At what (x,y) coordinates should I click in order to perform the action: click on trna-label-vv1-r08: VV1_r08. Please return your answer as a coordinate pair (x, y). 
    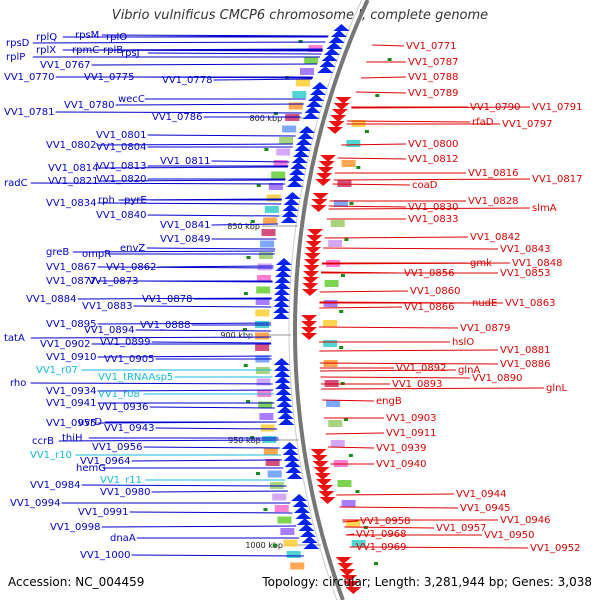
    Looking at the image, I should click on (119, 394).